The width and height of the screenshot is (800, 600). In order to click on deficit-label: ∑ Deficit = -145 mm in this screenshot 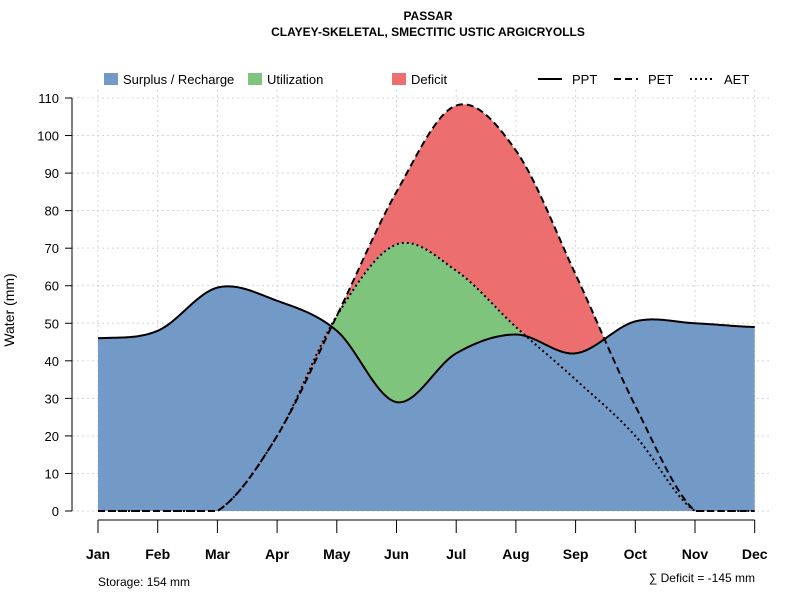, I will do `click(702, 578)`.